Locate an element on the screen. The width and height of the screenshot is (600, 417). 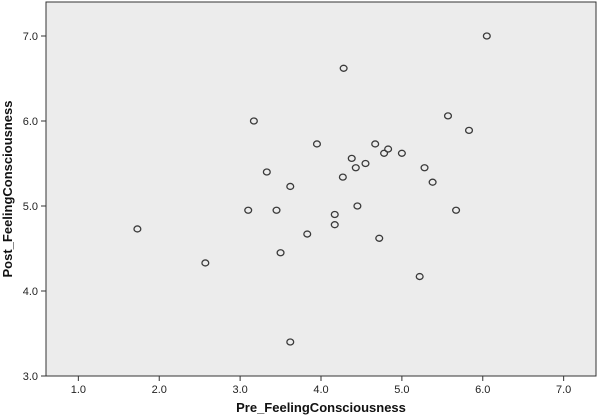
y-axis-title: Post_FeelingConsciousness is located at coordinates (7, 189).